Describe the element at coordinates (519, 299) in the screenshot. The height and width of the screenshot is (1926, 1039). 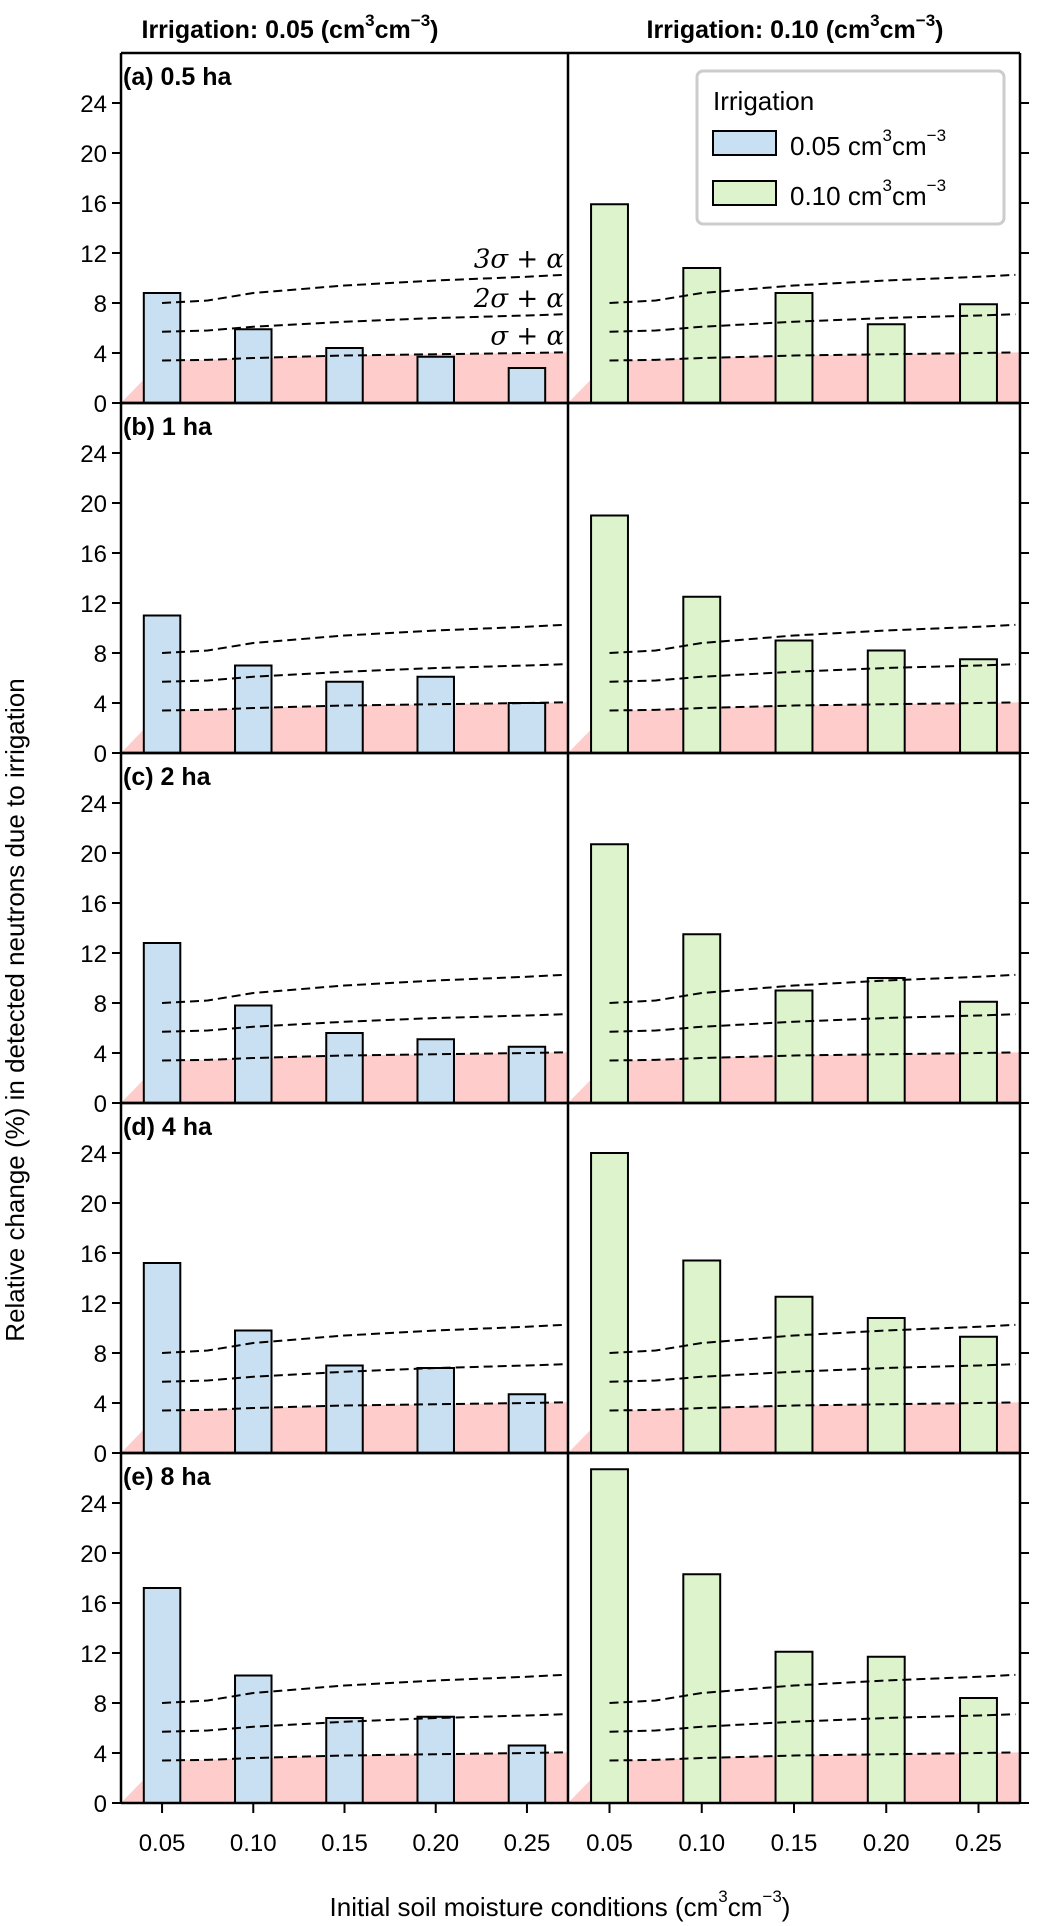
I see `threshold-label-2-sigma-+-alpha: 2σ + α` at that location.